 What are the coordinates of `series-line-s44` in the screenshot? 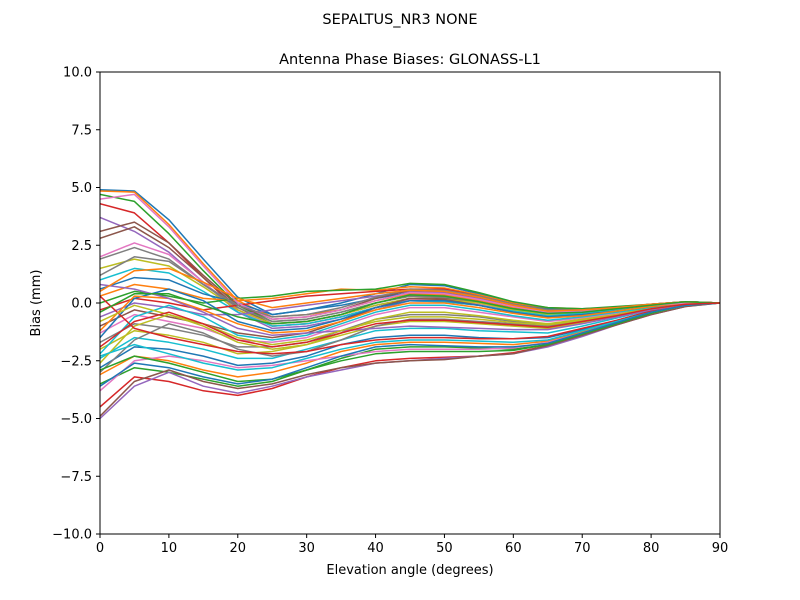 It's located at (410, 325).